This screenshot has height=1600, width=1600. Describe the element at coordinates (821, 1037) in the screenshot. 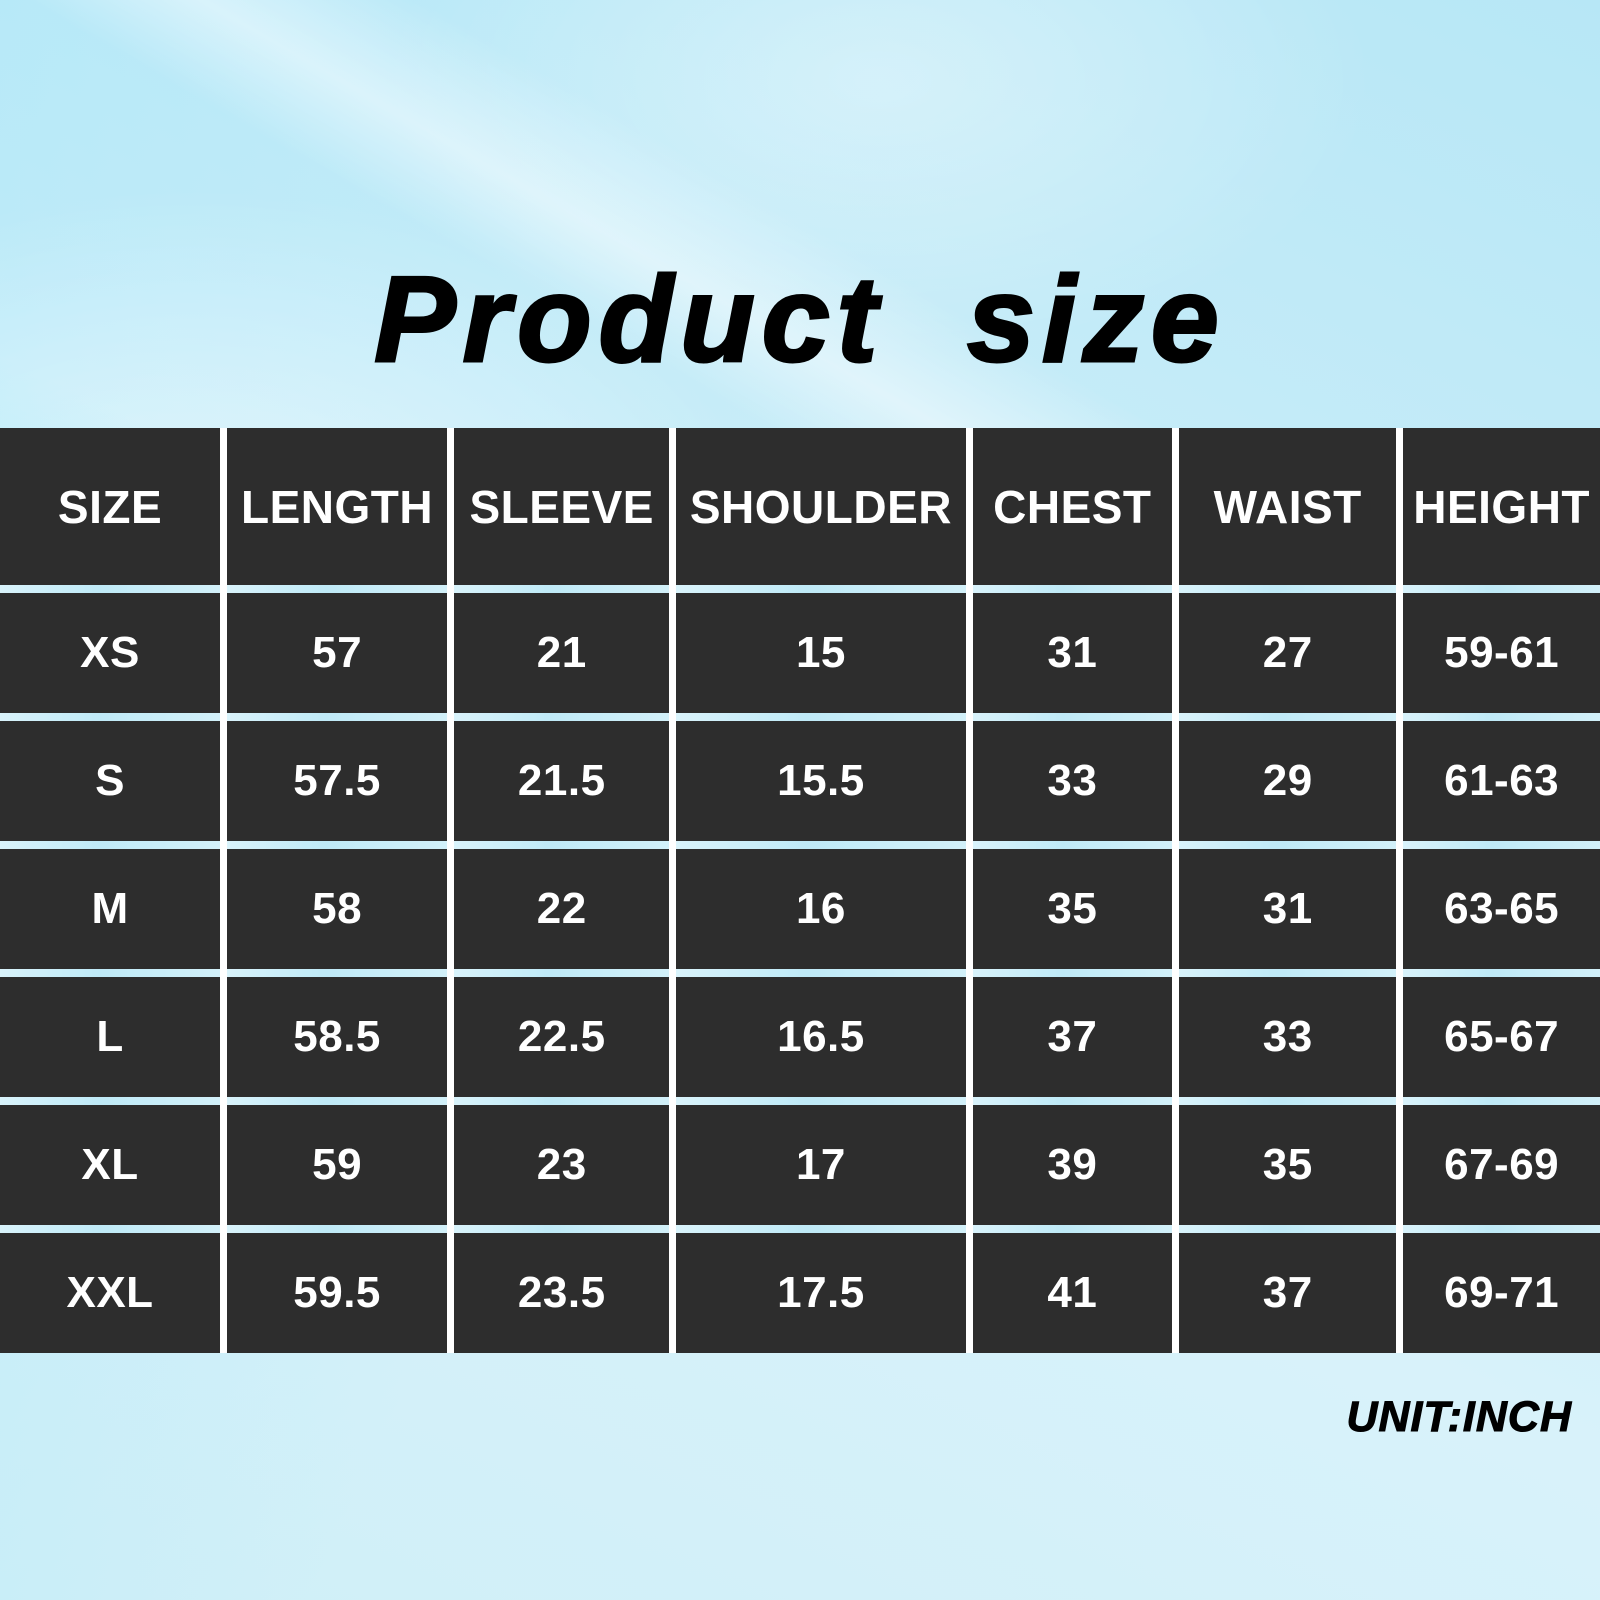

I see `table-cell: 16.5` at that location.